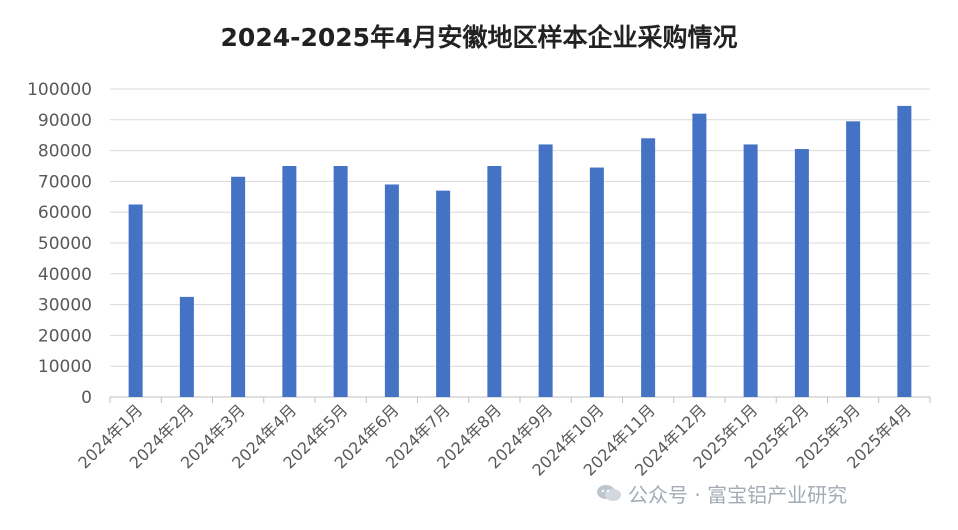 The image size is (958, 530). I want to click on y-tick-label: 10000, so click(65, 367).